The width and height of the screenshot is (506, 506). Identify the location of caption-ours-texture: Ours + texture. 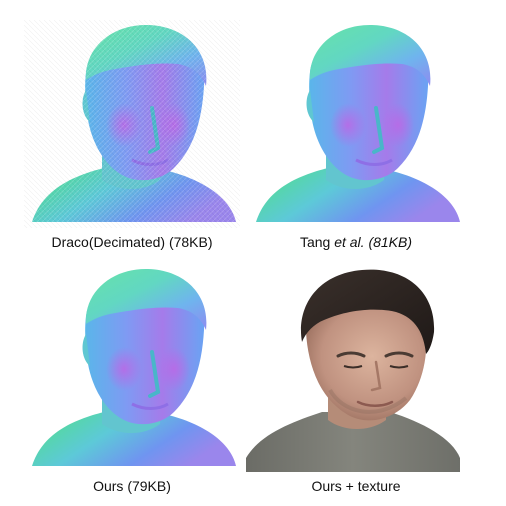
(356, 486).